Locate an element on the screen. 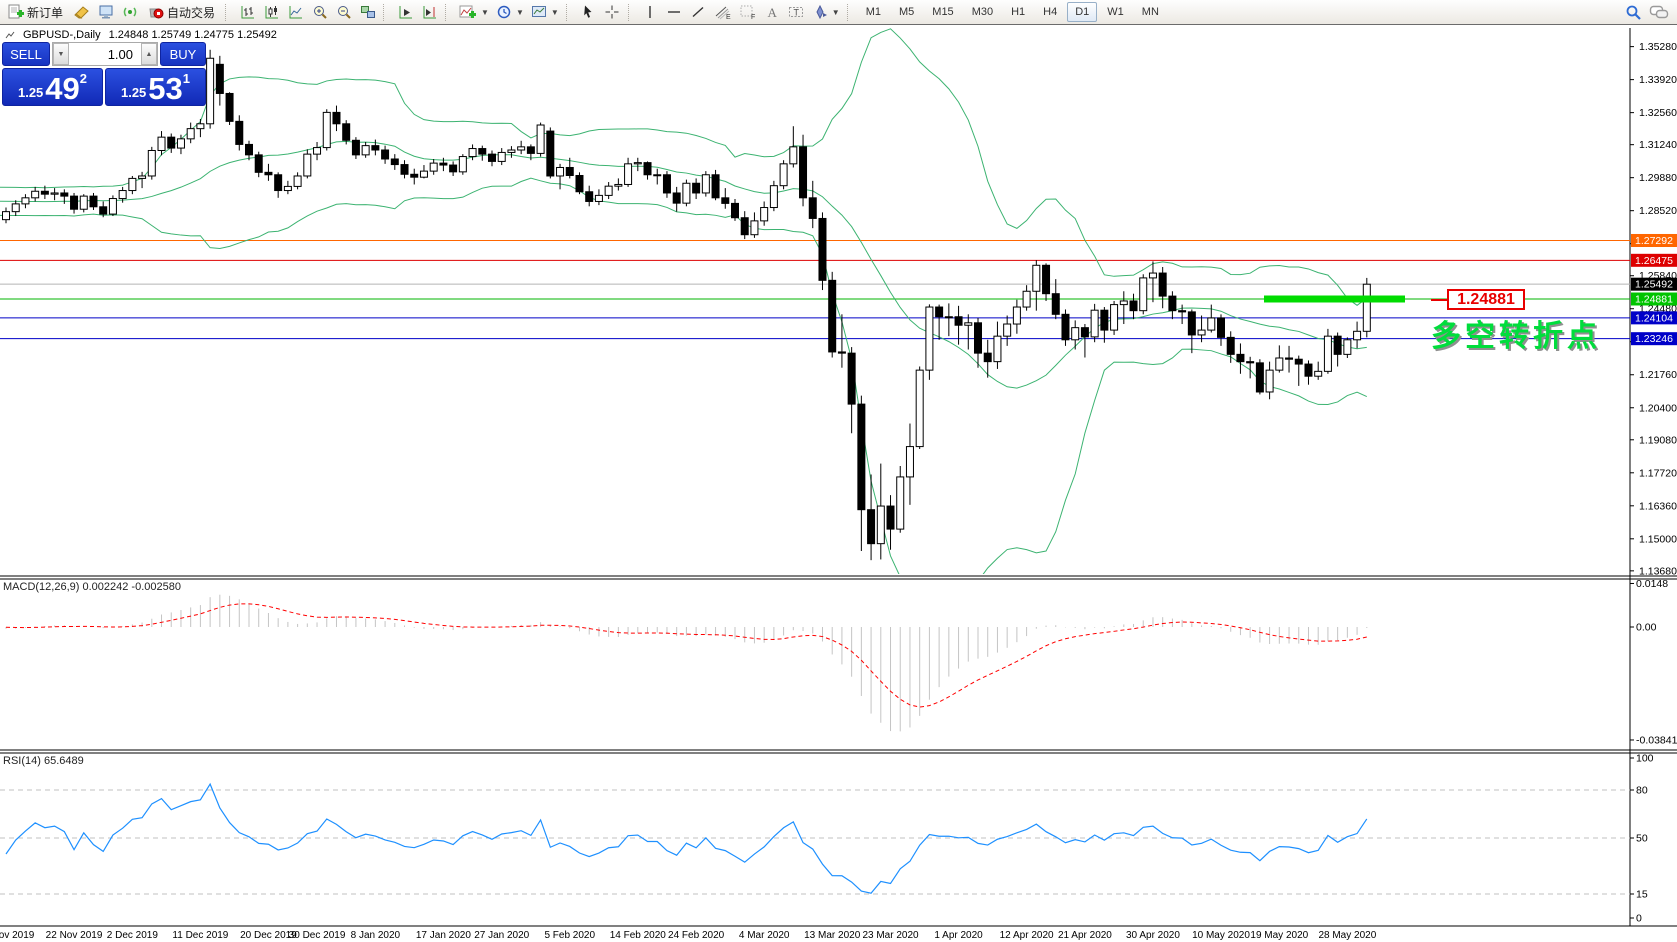 This screenshot has height=942, width=1677. date-label: 2 Dec 2019 is located at coordinates (133, 935).